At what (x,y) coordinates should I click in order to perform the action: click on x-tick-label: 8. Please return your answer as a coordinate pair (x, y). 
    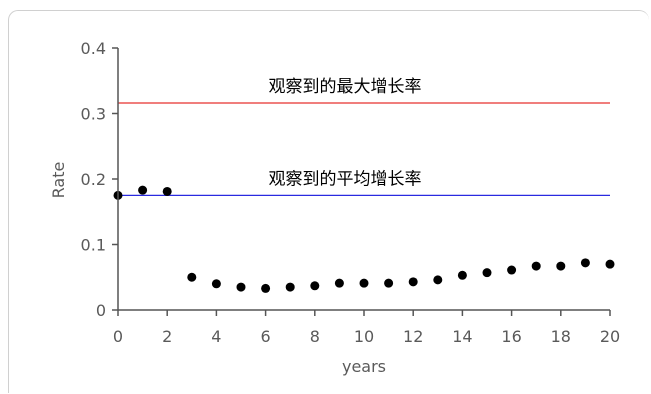
    Looking at the image, I should click on (315, 336).